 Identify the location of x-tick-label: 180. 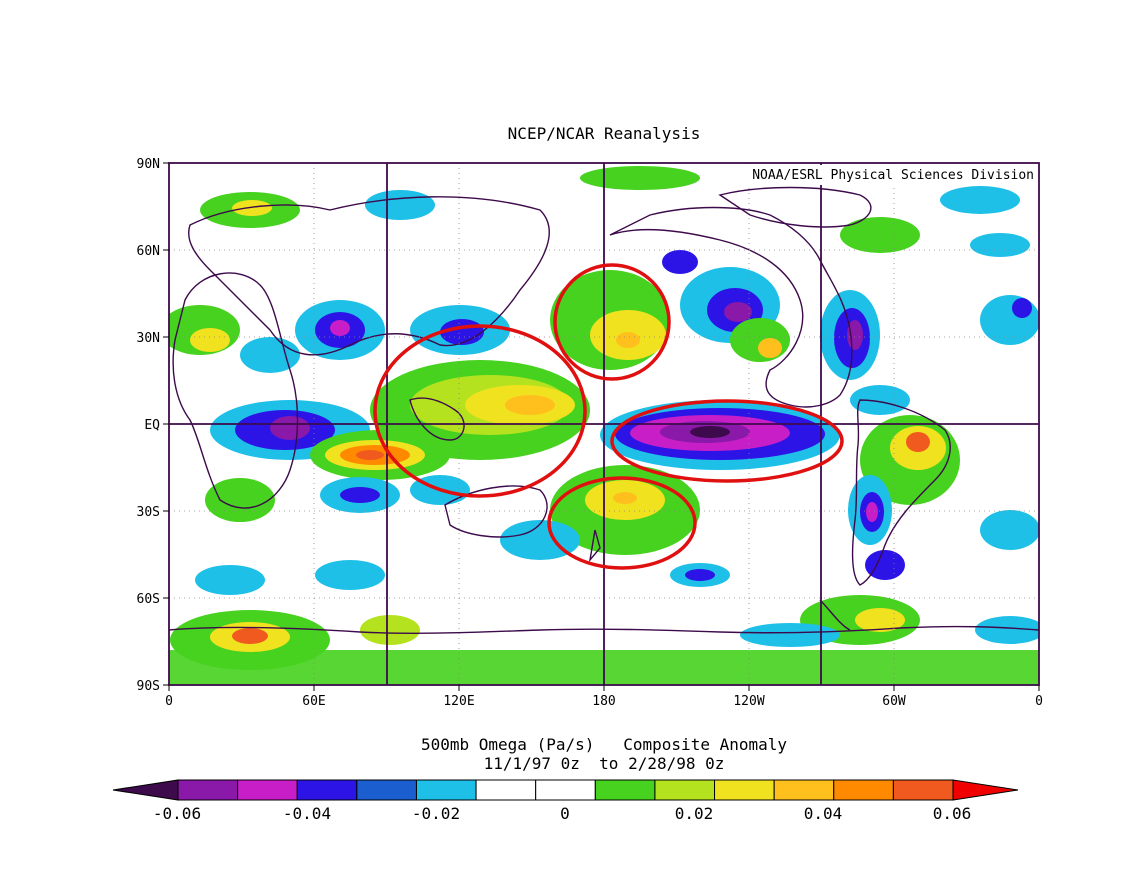
(603, 701).